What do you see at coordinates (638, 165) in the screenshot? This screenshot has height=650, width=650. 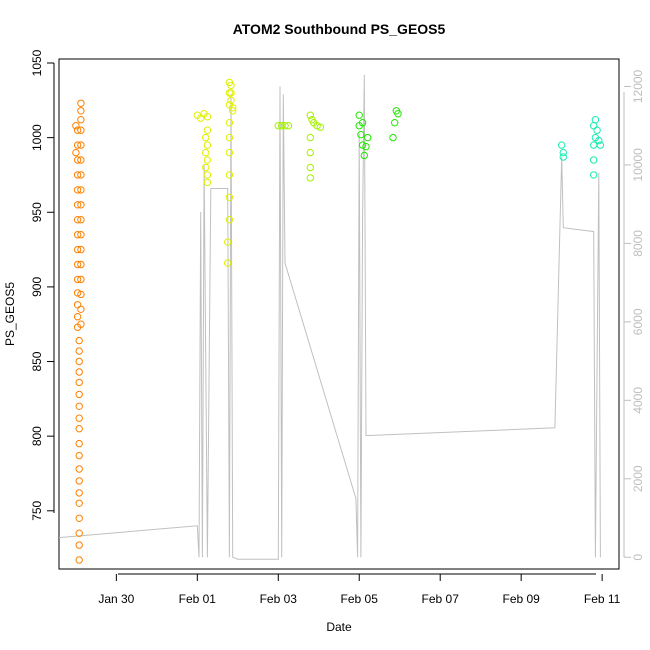 I see `right-tick-label: 10000` at bounding box center [638, 165].